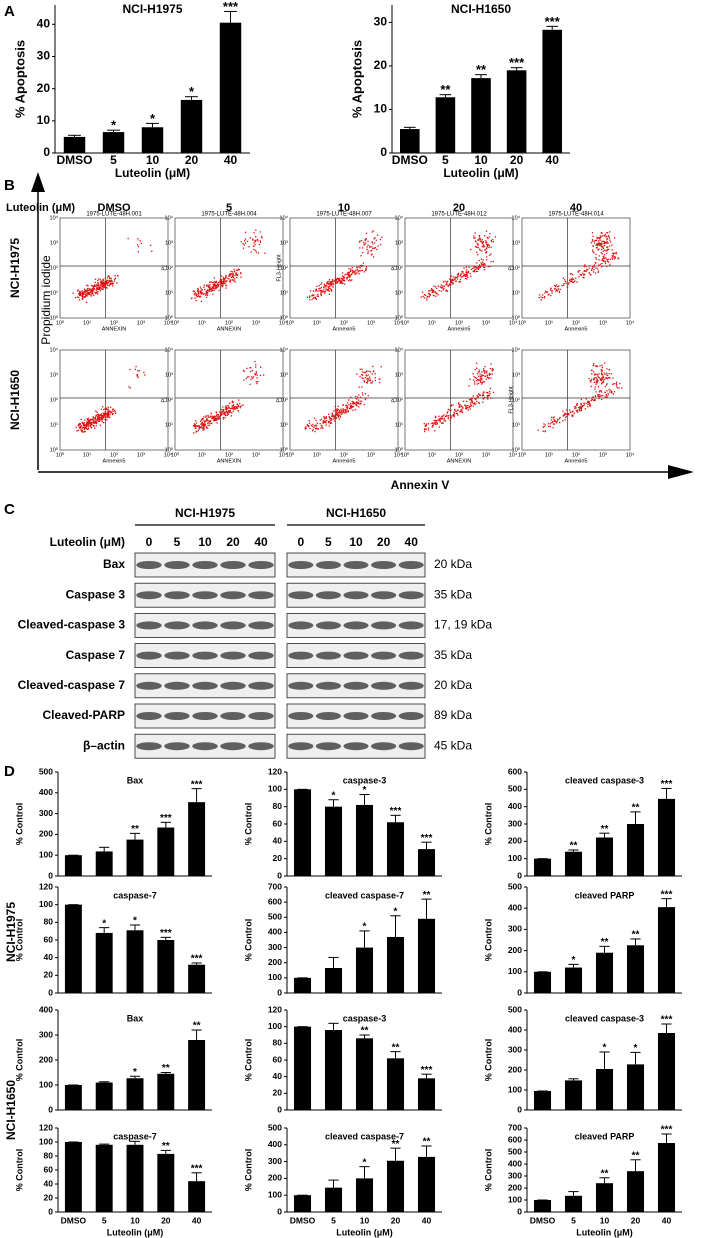 This screenshot has width=709, height=1238. Describe the element at coordinates (9, 185) in the screenshot. I see `panel-label: B` at that location.